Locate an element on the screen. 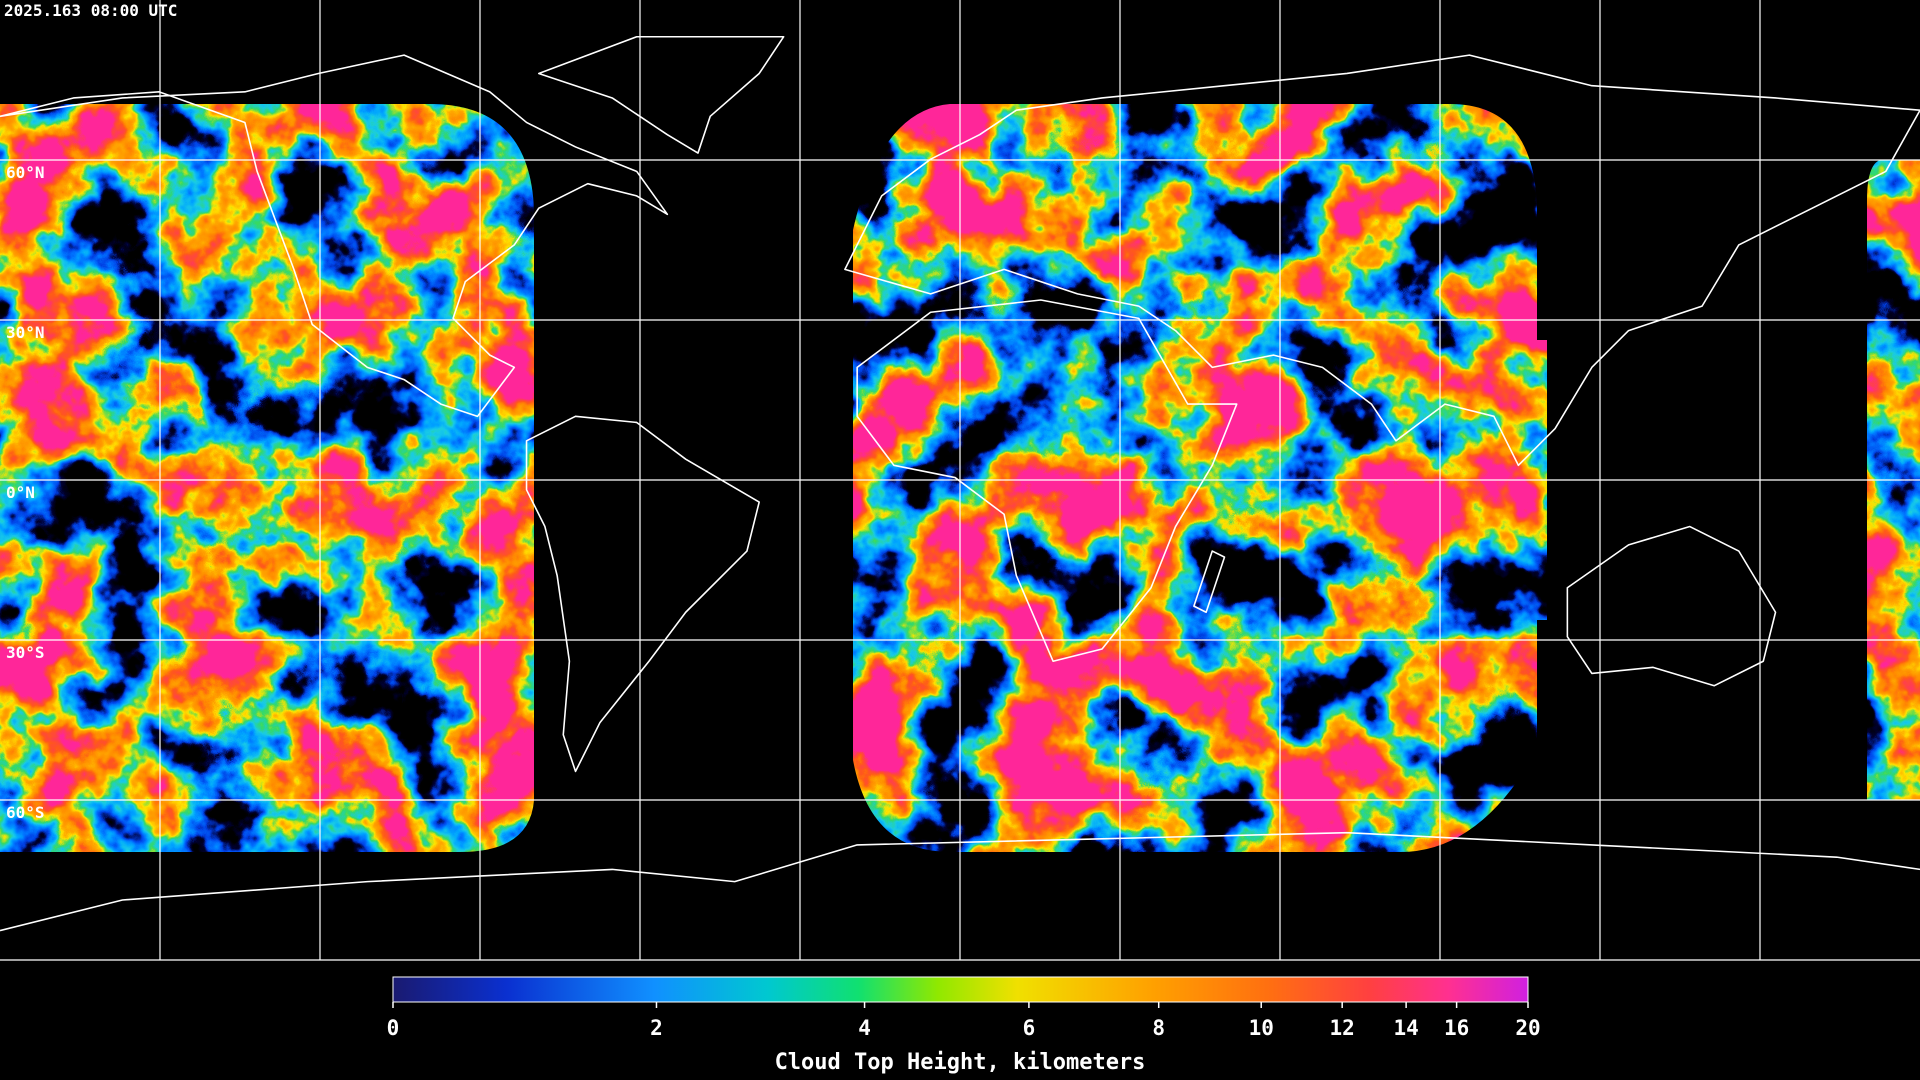  antarctica is located at coordinates (960, 881).